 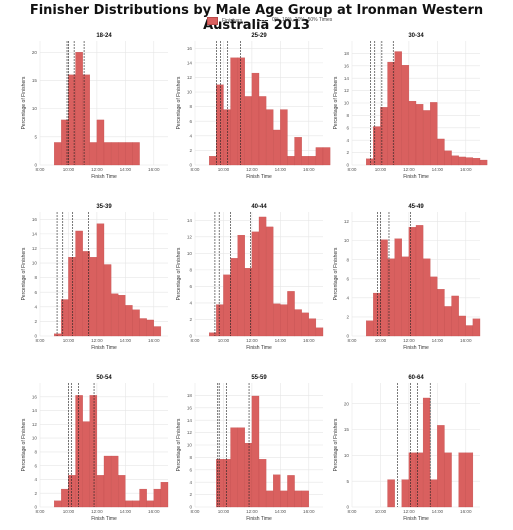 What do you see at coordinates (104, 378) in the screenshot?
I see `panel-title: 50-54` at bounding box center [104, 378].